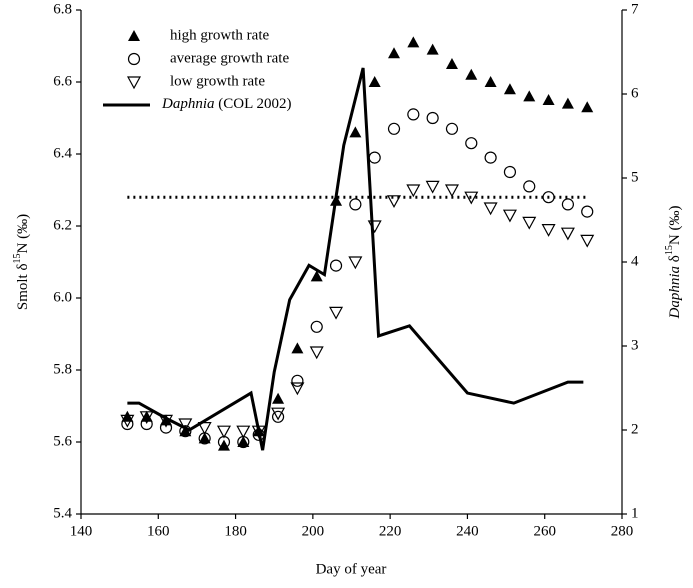 Image resolution: width=693 pixels, height=588 pixels. I want to click on x-tick-label: 140, so click(81, 531).